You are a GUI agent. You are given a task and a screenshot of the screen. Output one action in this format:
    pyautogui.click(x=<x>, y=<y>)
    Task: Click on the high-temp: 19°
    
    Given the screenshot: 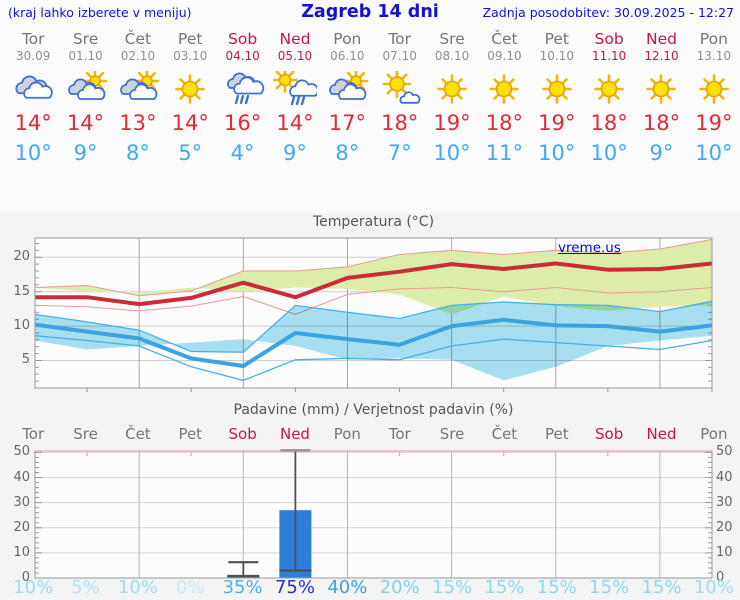 What is the action you would take?
    pyautogui.click(x=452, y=123)
    